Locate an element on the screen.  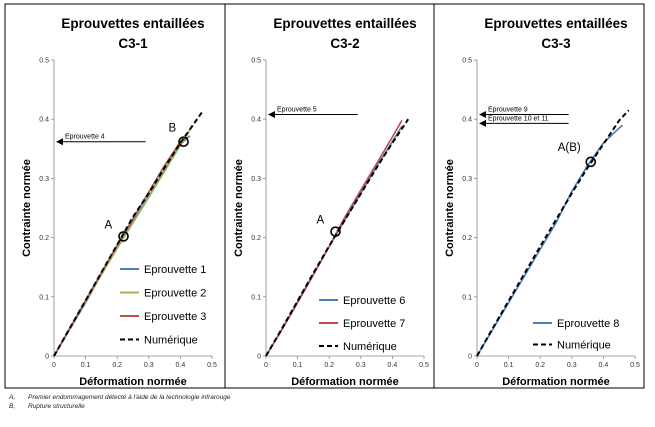
point-label: A(B) is located at coordinates (569, 148).